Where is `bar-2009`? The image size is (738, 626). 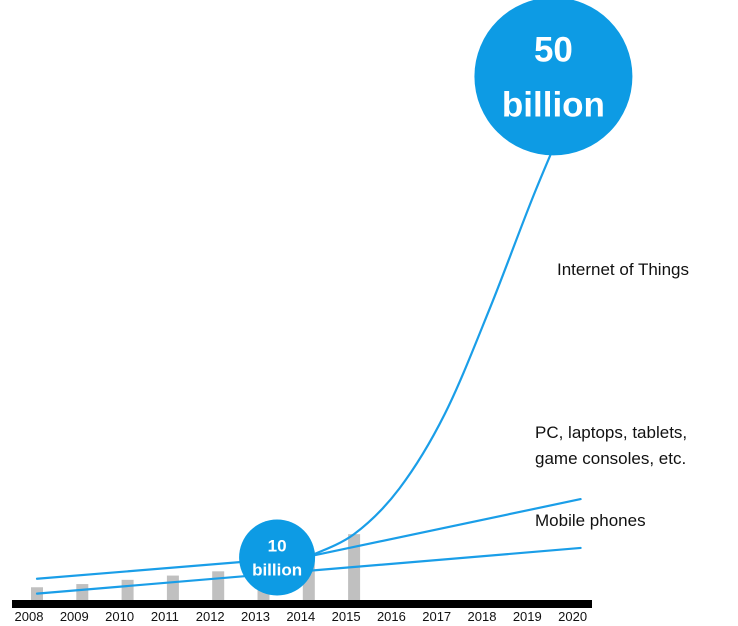 bar-2009 is located at coordinates (82, 592).